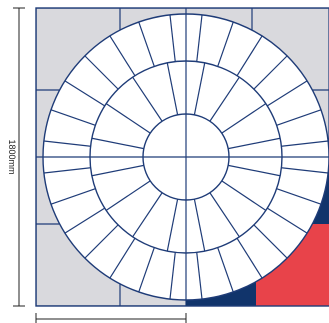  Describe the element at coordinates (12, 156) in the screenshot. I see `vertical-dimension-label: 1800mm` at that location.